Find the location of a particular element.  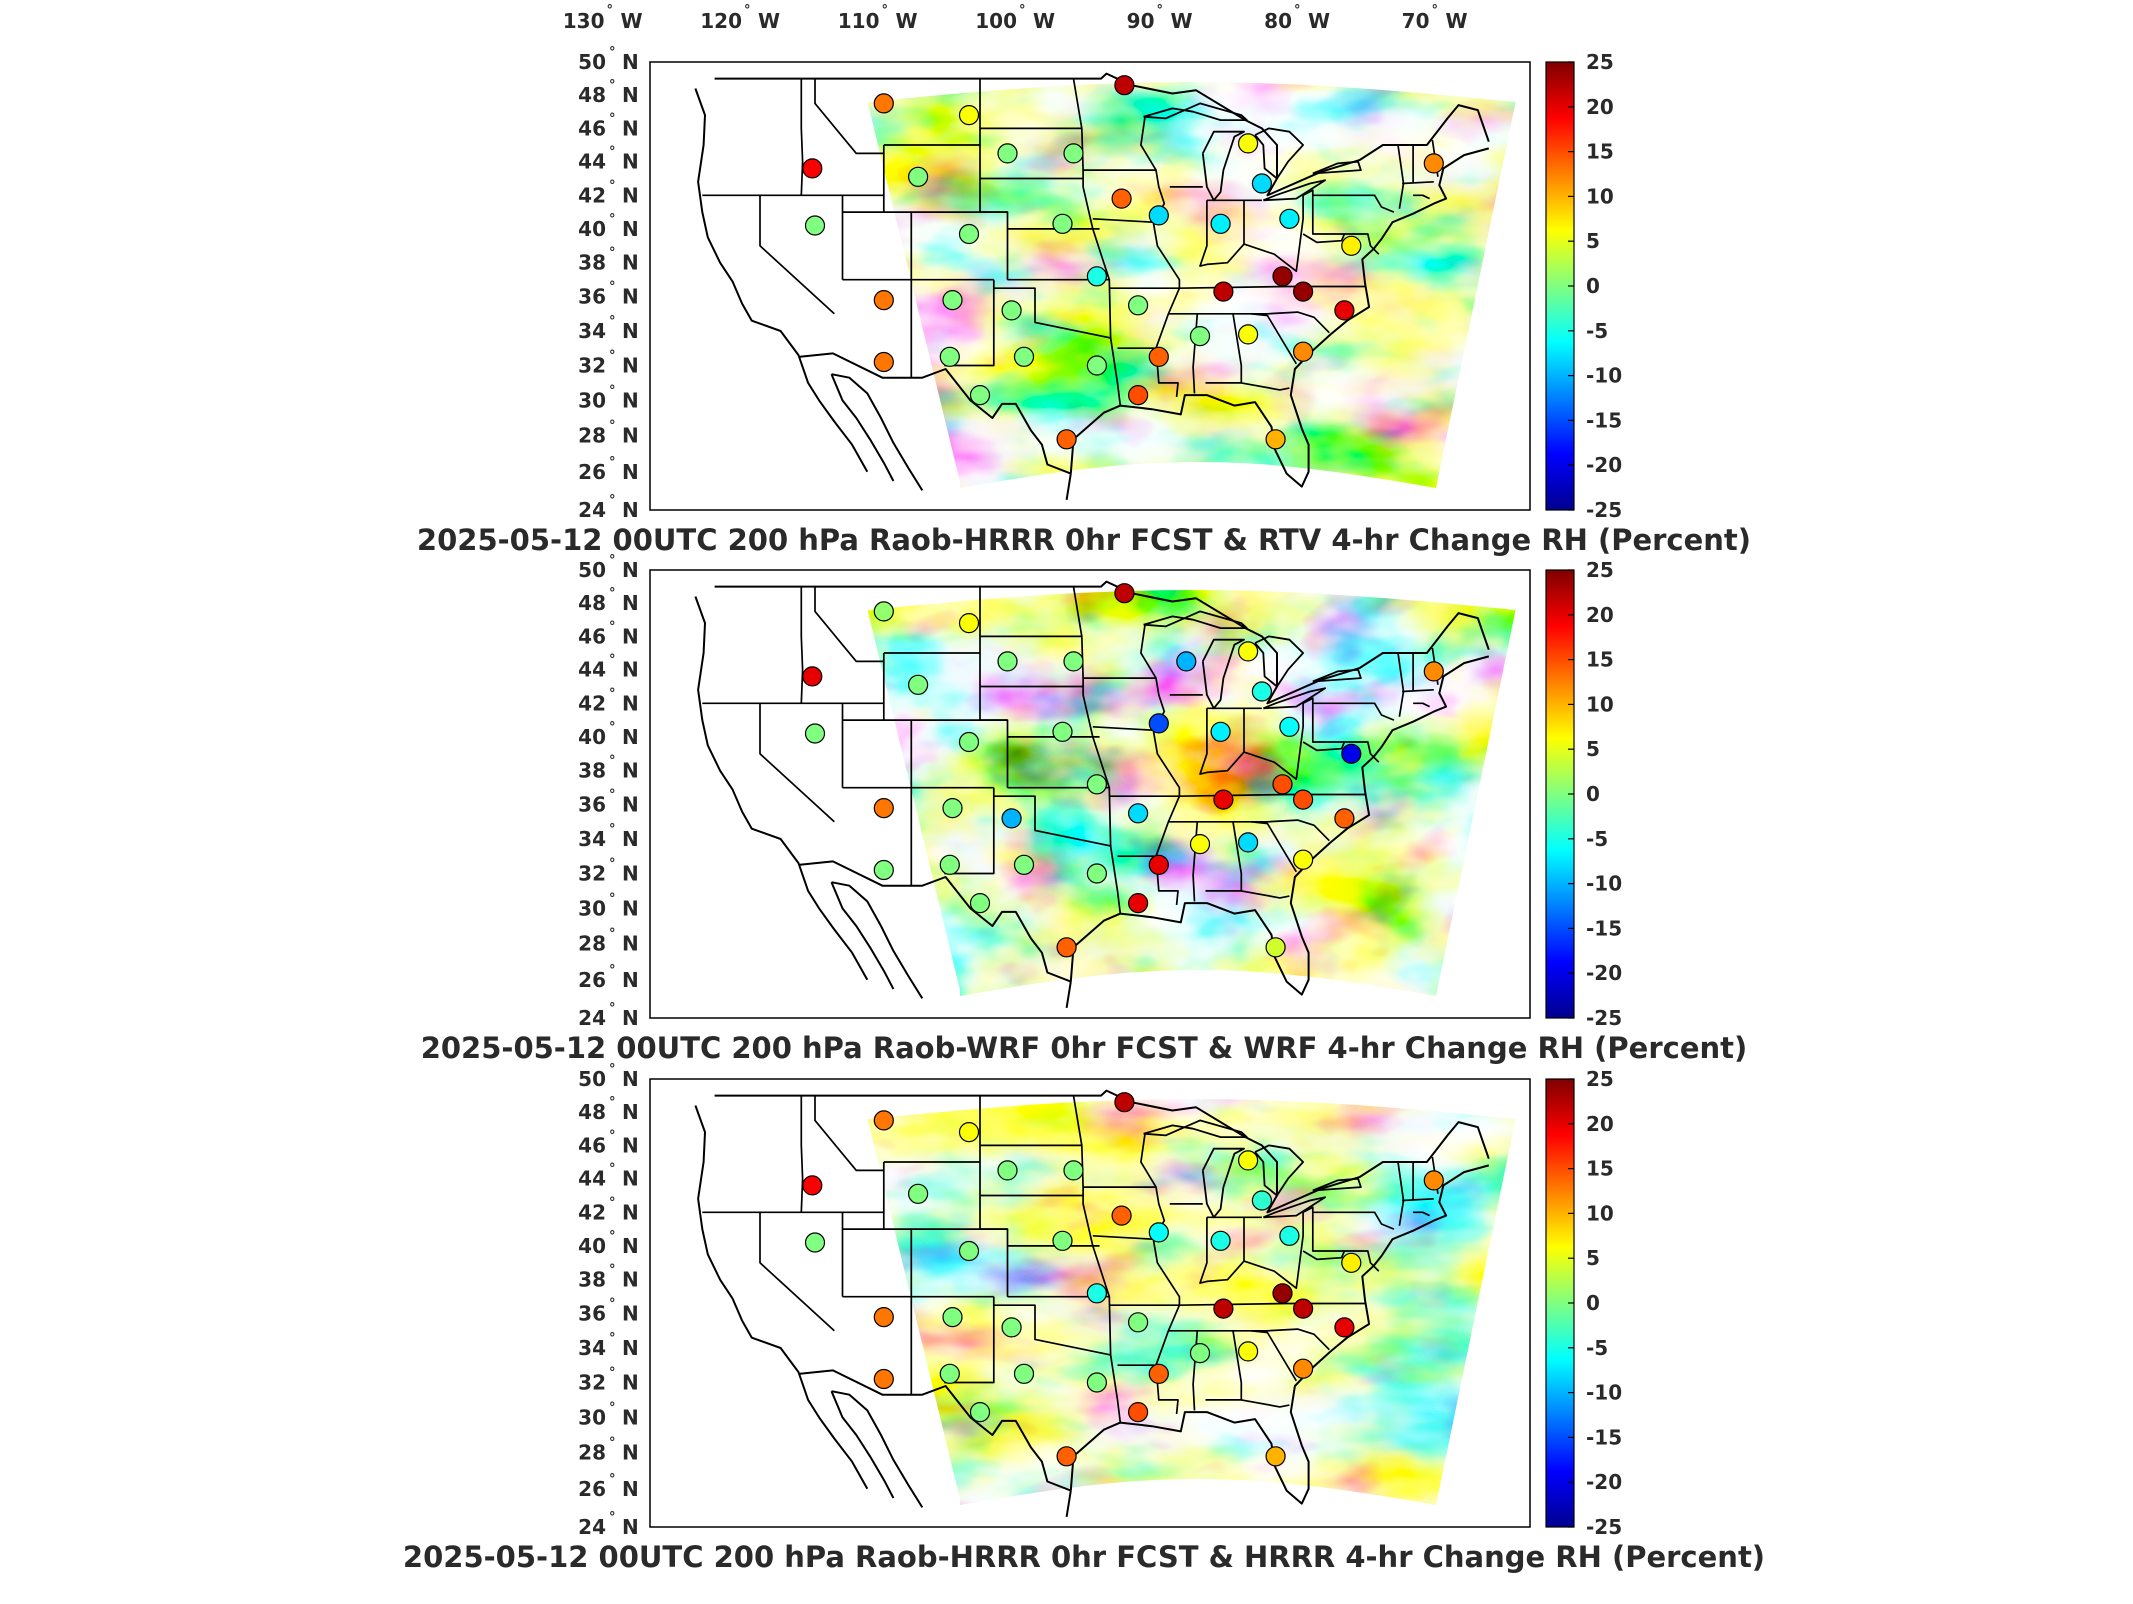

lon-label-value: 120 is located at coordinates (721, 21).